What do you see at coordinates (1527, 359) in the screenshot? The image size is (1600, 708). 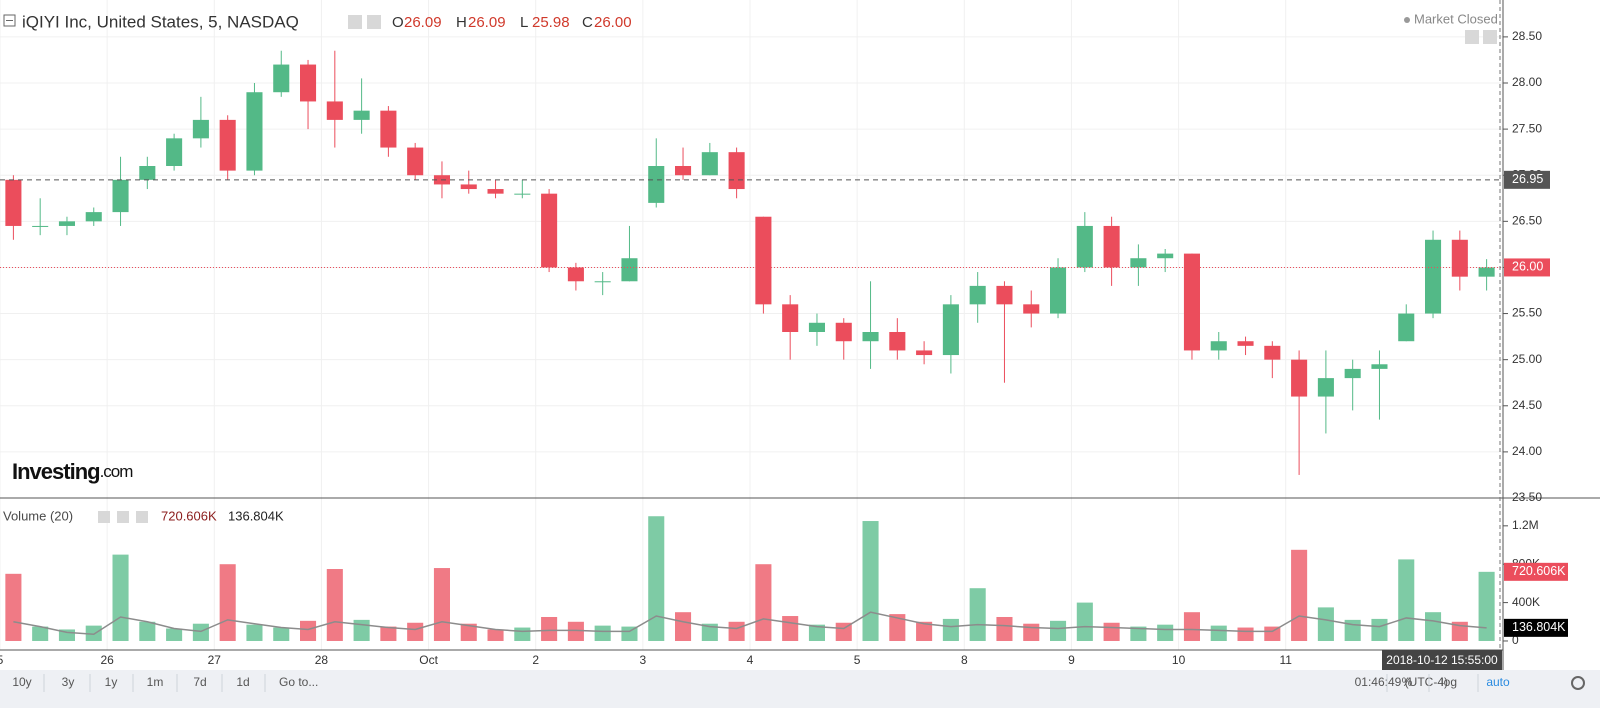 I see `y-tick-label: 25.00` at bounding box center [1527, 359].